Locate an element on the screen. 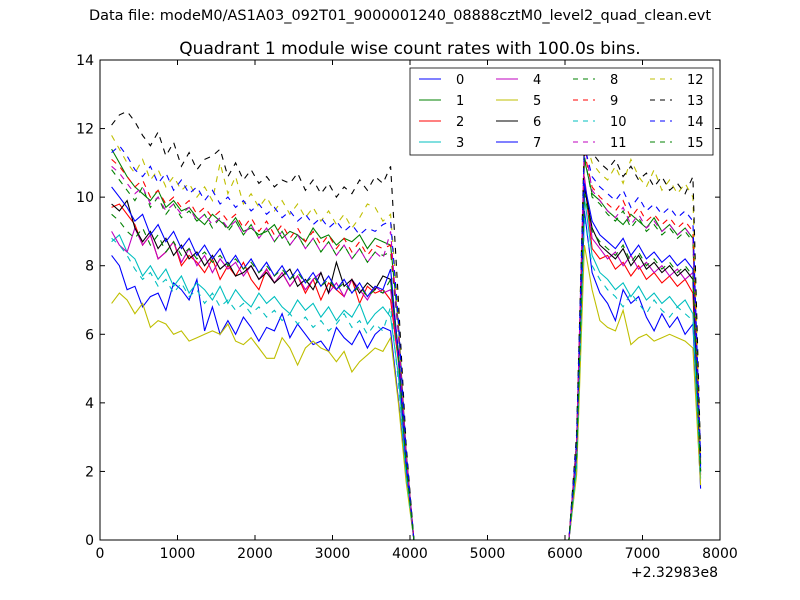 The width and height of the screenshot is (800, 600). legend-label-3: 3 is located at coordinates (460, 143).